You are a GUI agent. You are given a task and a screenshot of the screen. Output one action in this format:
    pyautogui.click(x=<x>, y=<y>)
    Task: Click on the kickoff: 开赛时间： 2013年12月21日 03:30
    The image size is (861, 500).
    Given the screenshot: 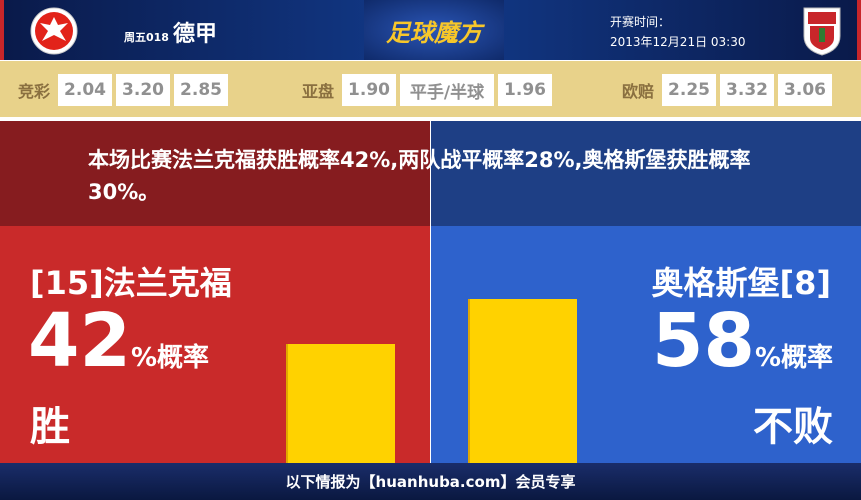 What is the action you would take?
    pyautogui.click(x=677, y=32)
    